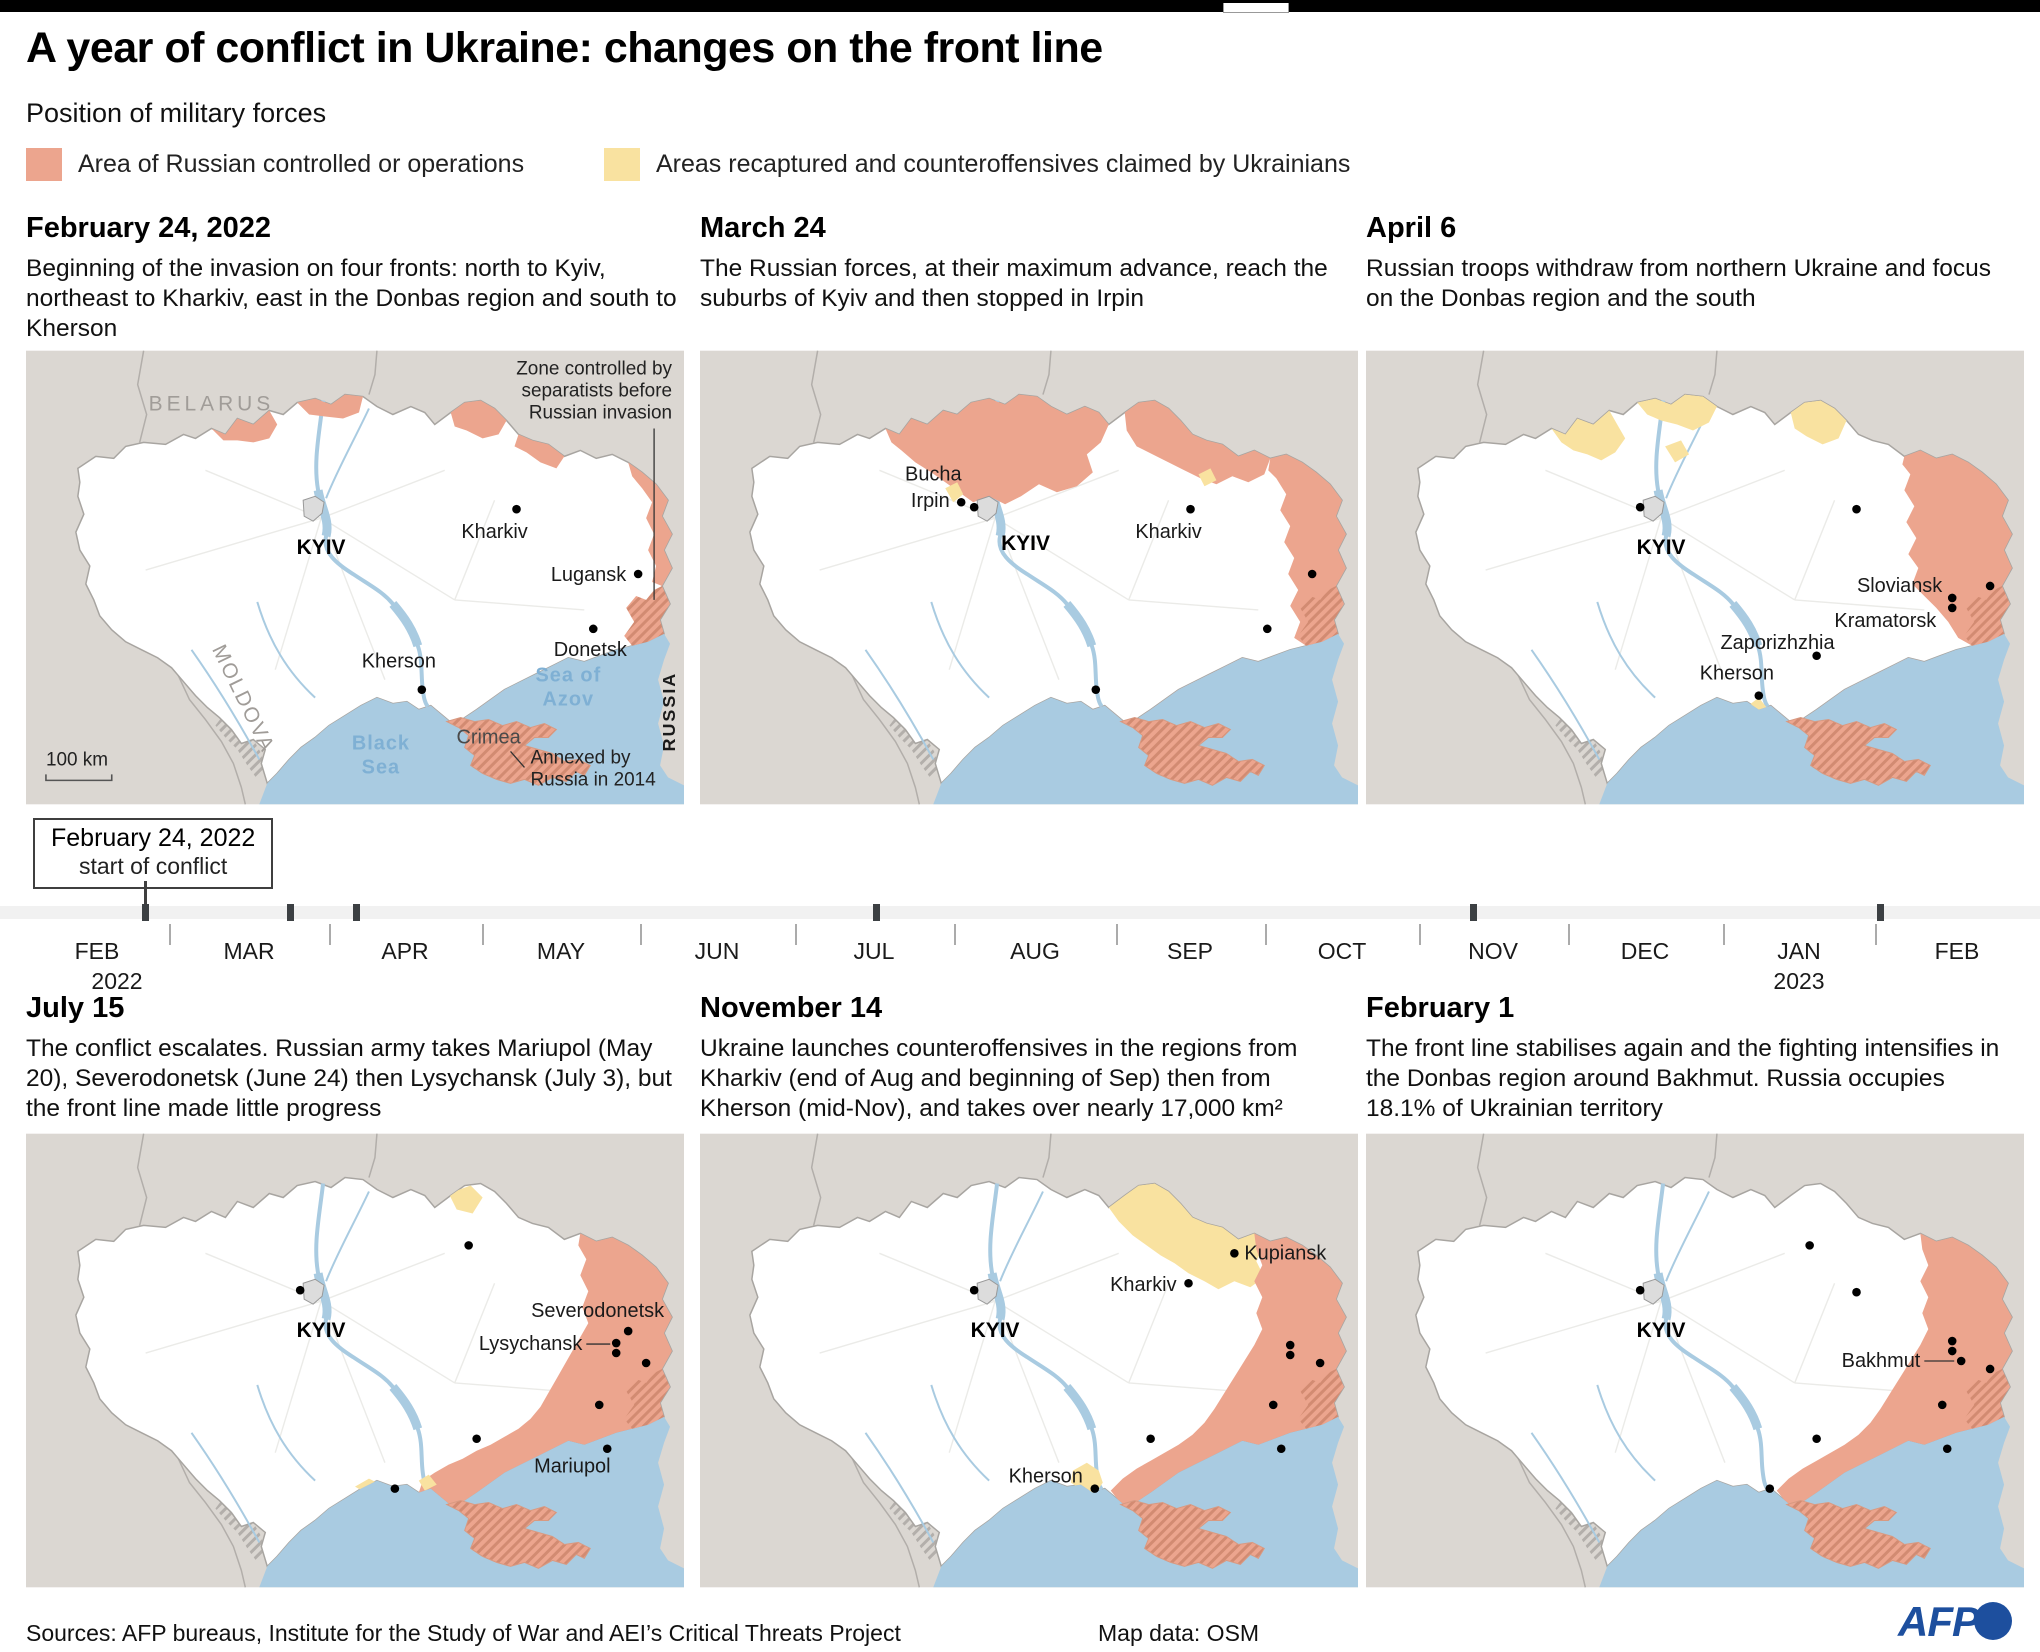  What do you see at coordinates (572, 1467) in the screenshot?
I see `map-label-mariupol: Mariupol` at bounding box center [572, 1467].